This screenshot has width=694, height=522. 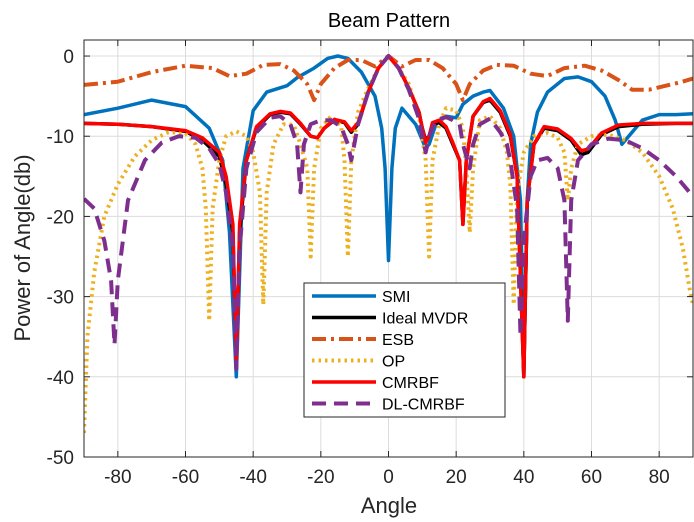 I want to click on legend-entry: CMRBF, so click(x=410, y=383).